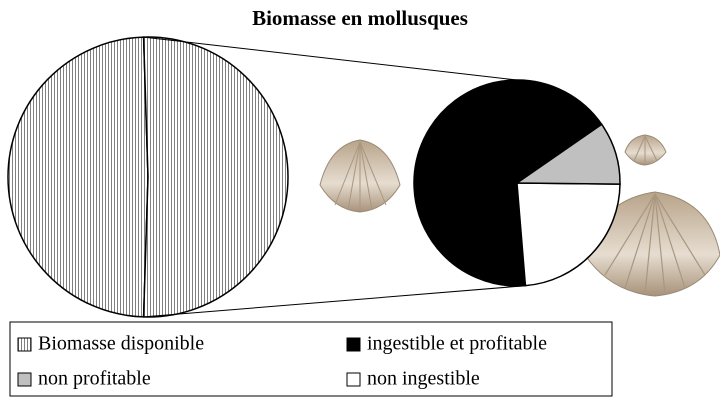 This screenshot has width=720, height=401. Describe the element at coordinates (94, 379) in the screenshot. I see `legend-label: non profitable` at that location.